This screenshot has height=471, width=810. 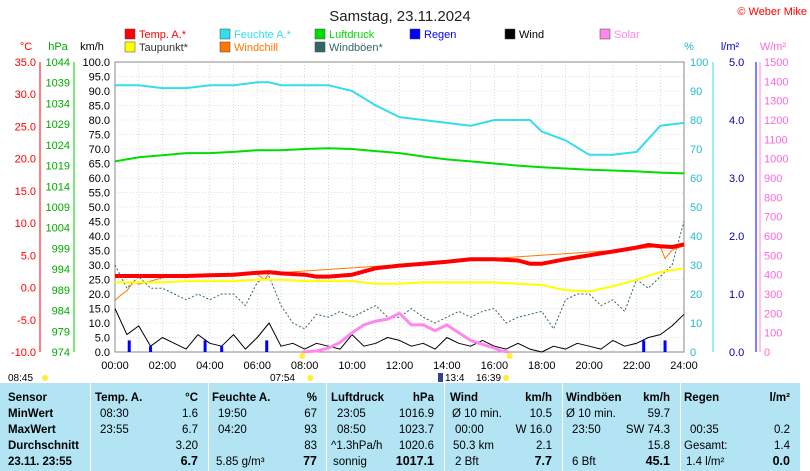 I want to click on pressure-tick-label: 984, so click(x=61, y=312).